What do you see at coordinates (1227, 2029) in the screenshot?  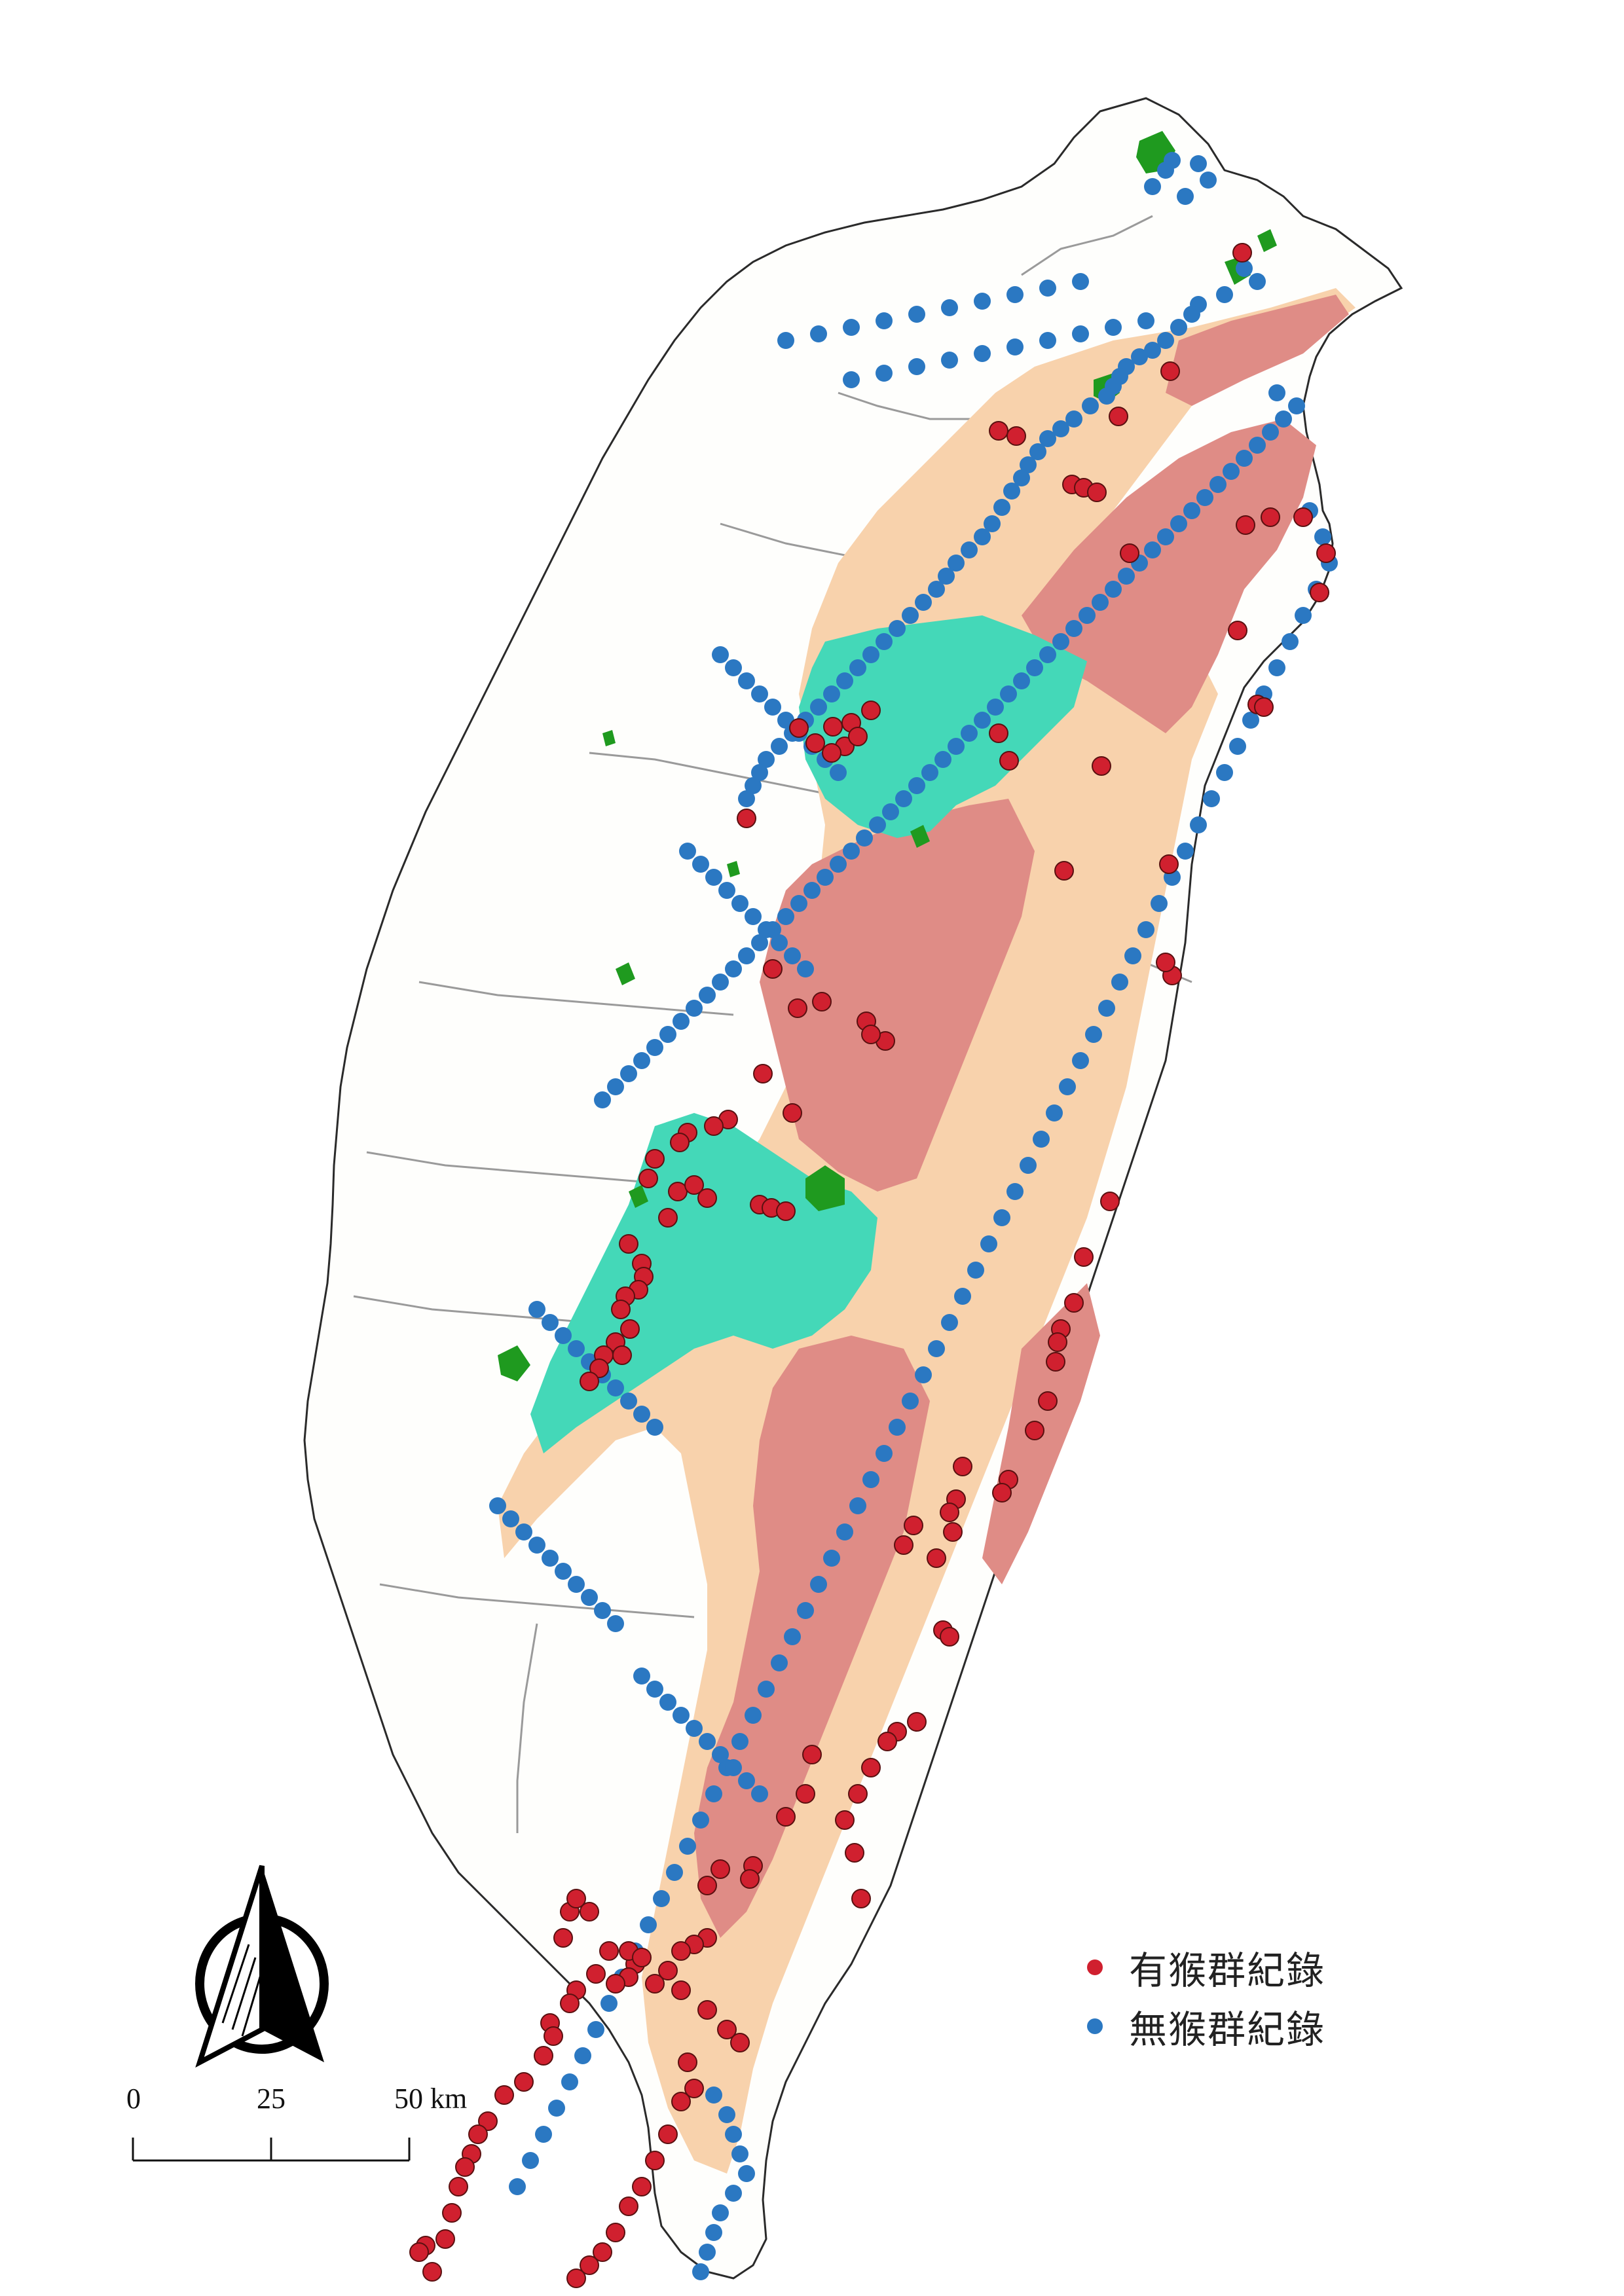 I see `legend-label-absent: 無猴群紀錄` at bounding box center [1227, 2029].